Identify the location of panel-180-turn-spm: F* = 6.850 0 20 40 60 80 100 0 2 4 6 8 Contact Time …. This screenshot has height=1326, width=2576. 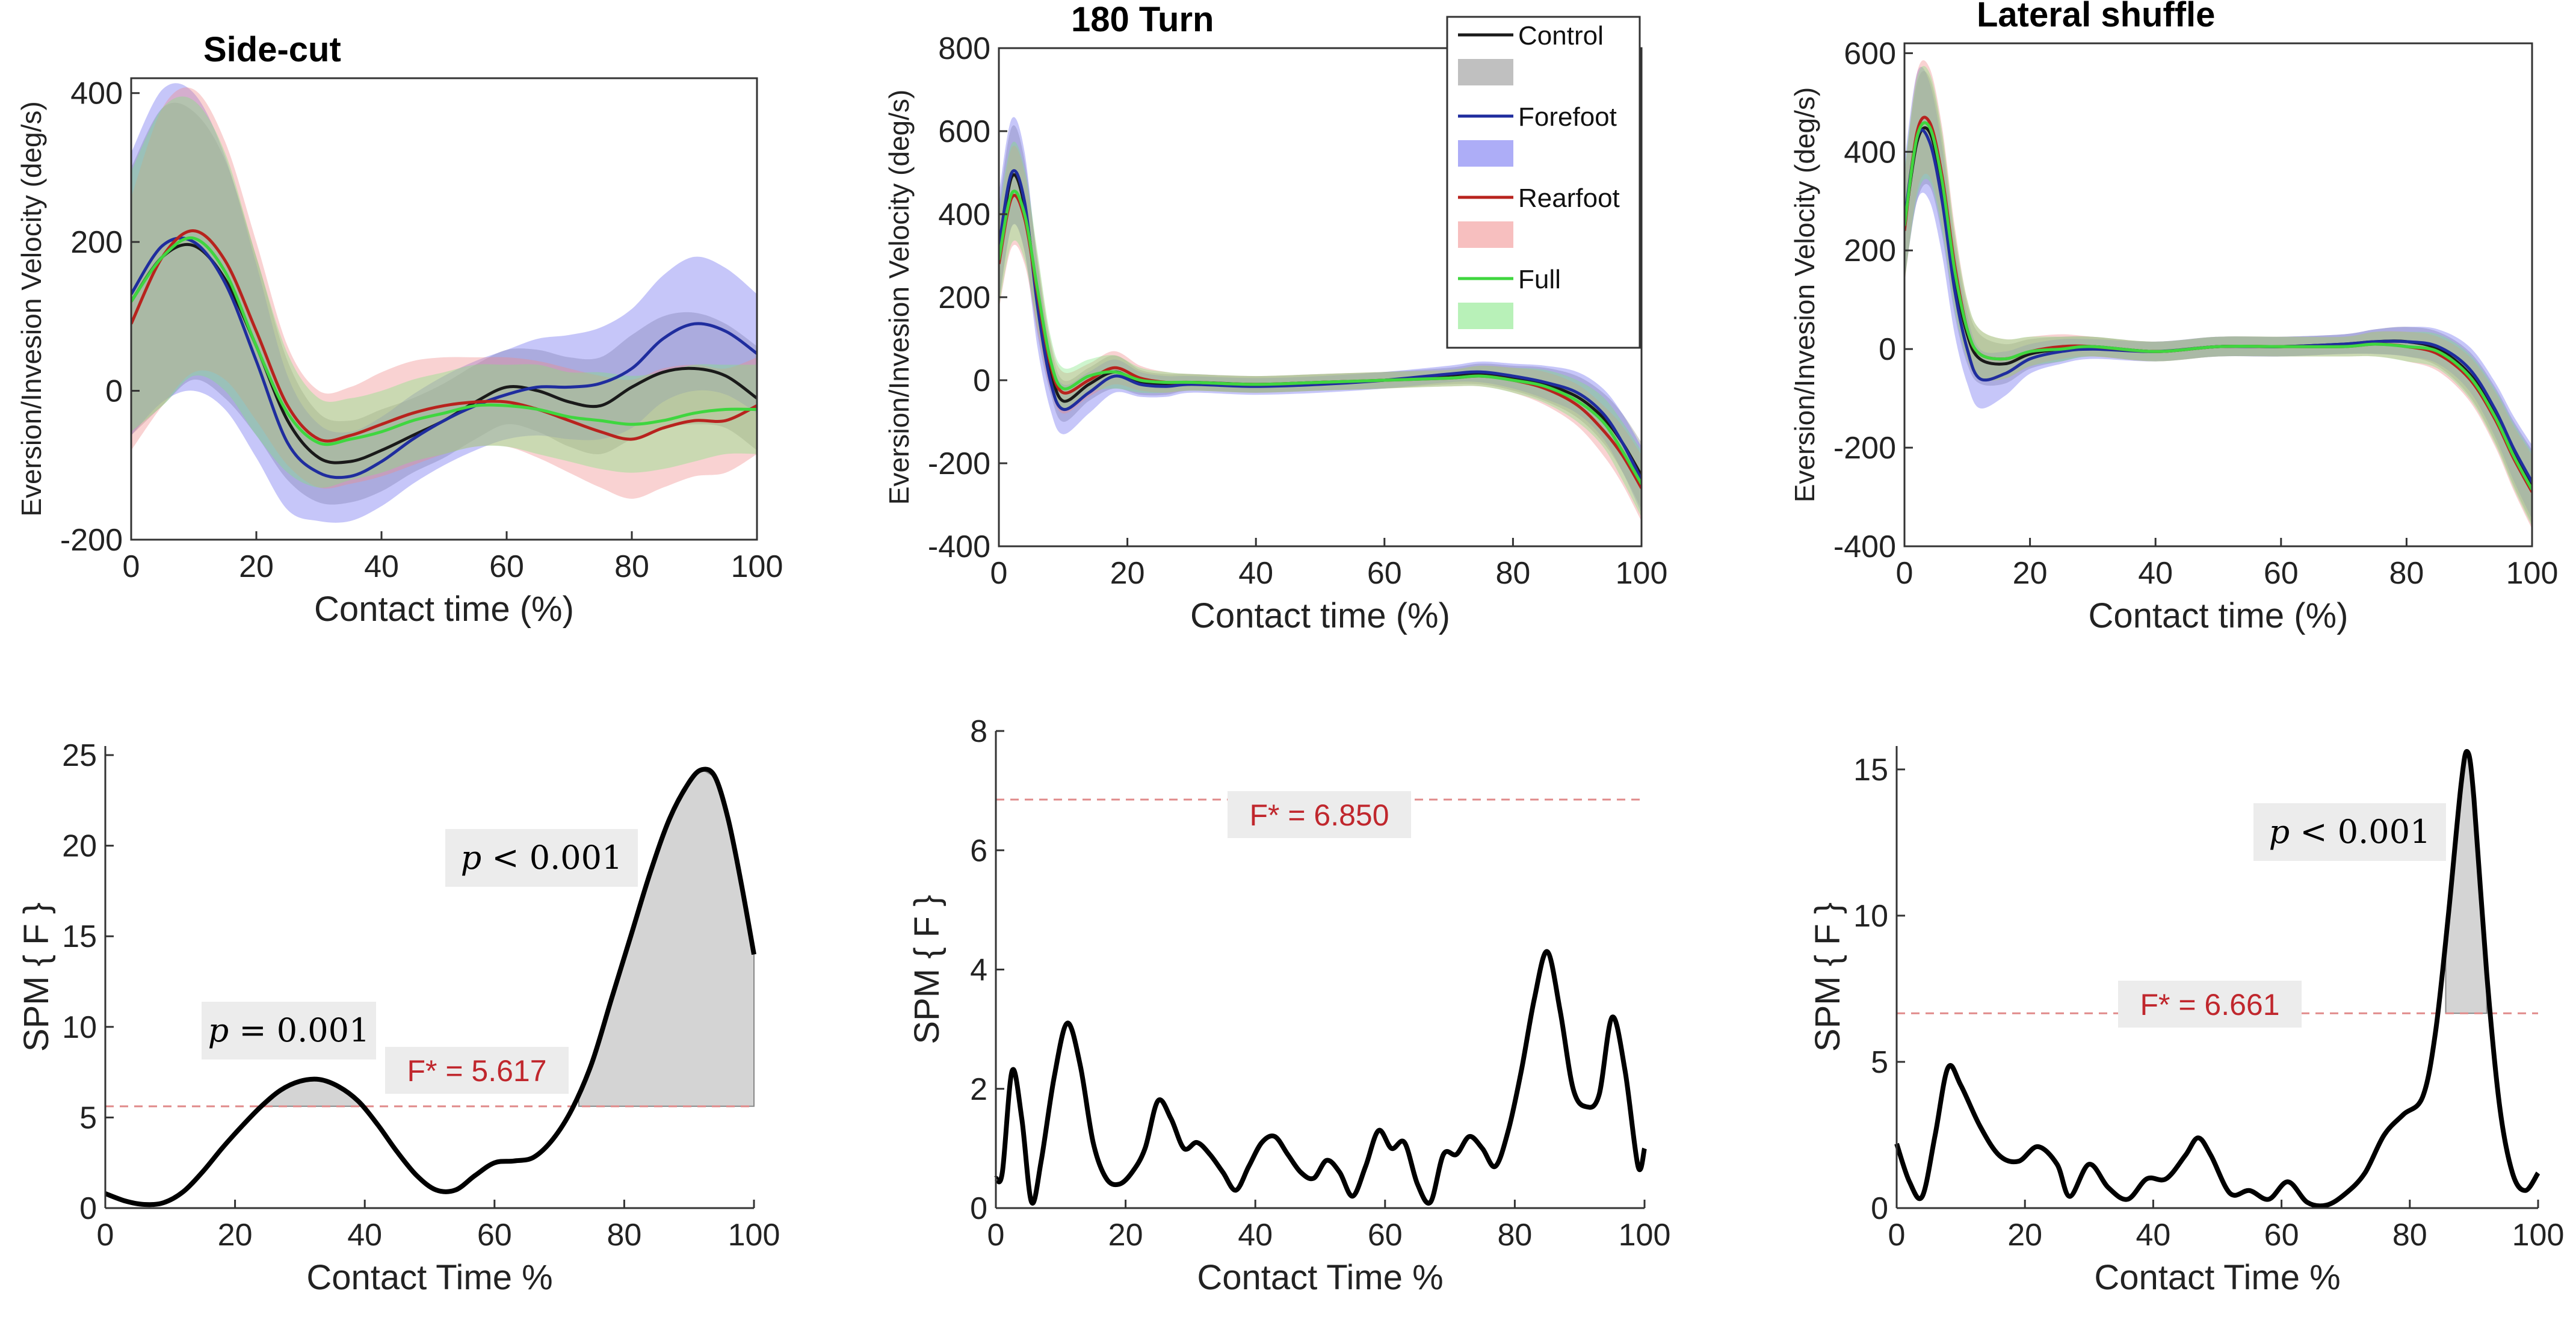
(1288, 1005).